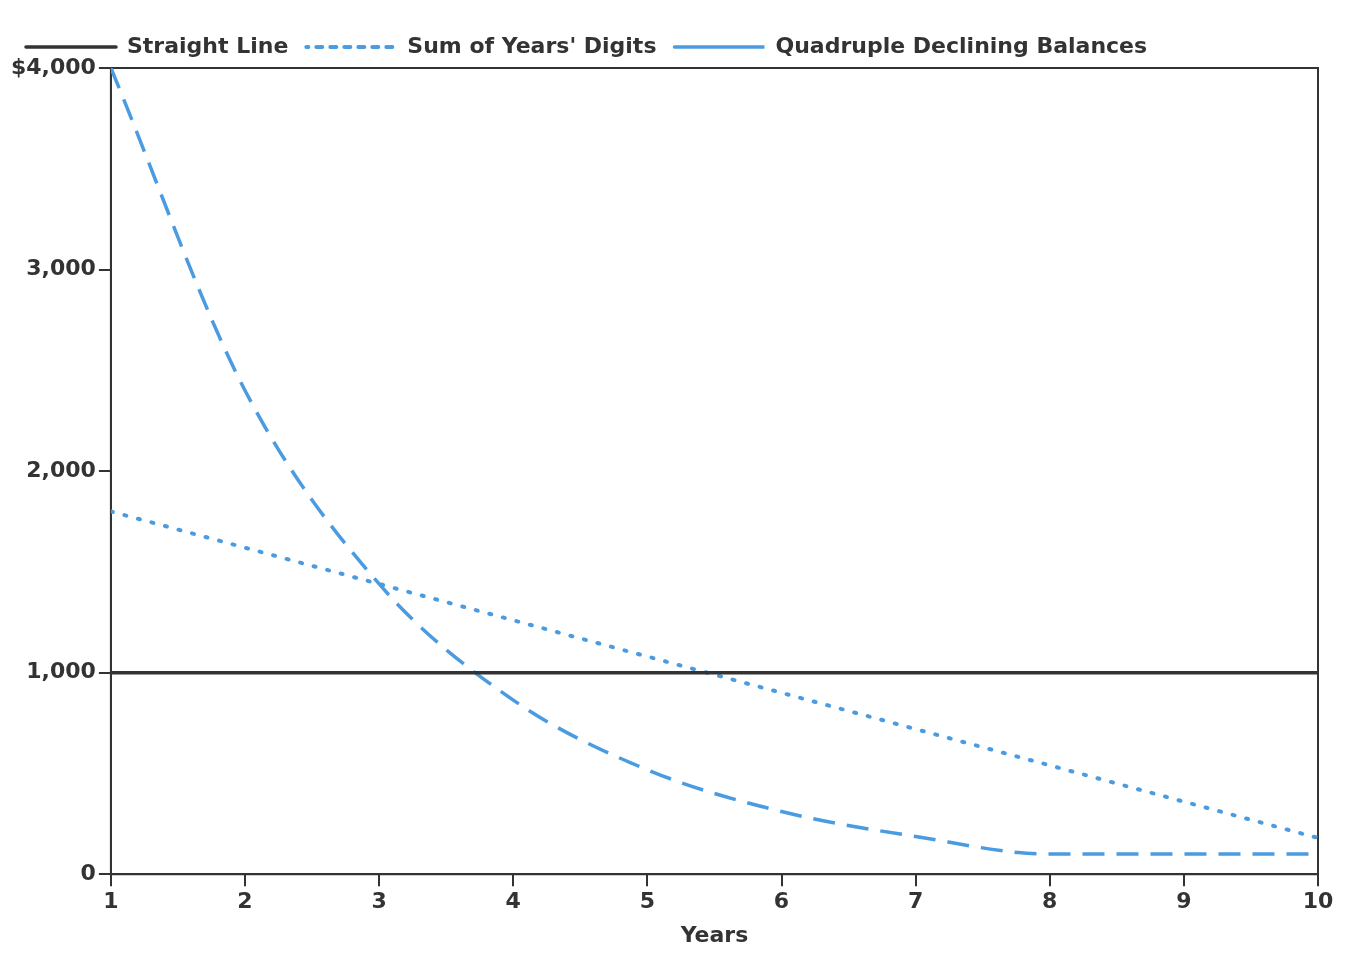  What do you see at coordinates (781, 901) in the screenshot?
I see `x-tick-label: 6` at bounding box center [781, 901].